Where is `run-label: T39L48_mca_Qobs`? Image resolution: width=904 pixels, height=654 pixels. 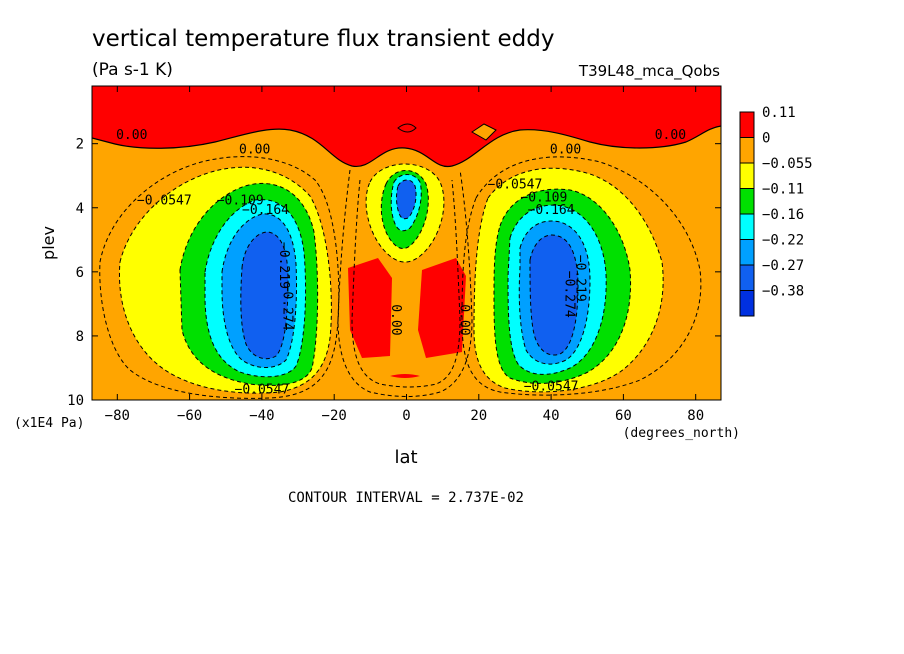 run-label: T39L48_mca_Qobs is located at coordinates (649, 71).